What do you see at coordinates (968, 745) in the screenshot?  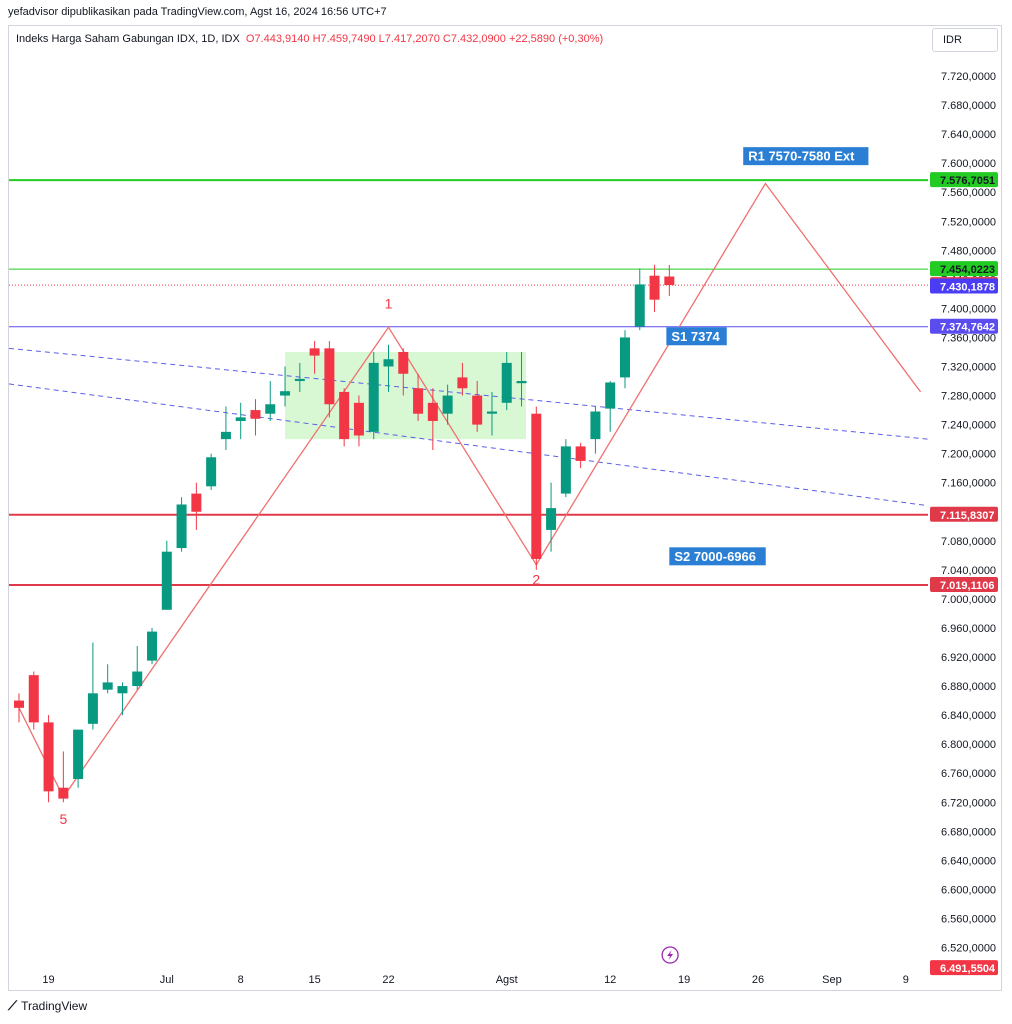 I see `y-tick-label: 6.800,0000` at bounding box center [968, 745].